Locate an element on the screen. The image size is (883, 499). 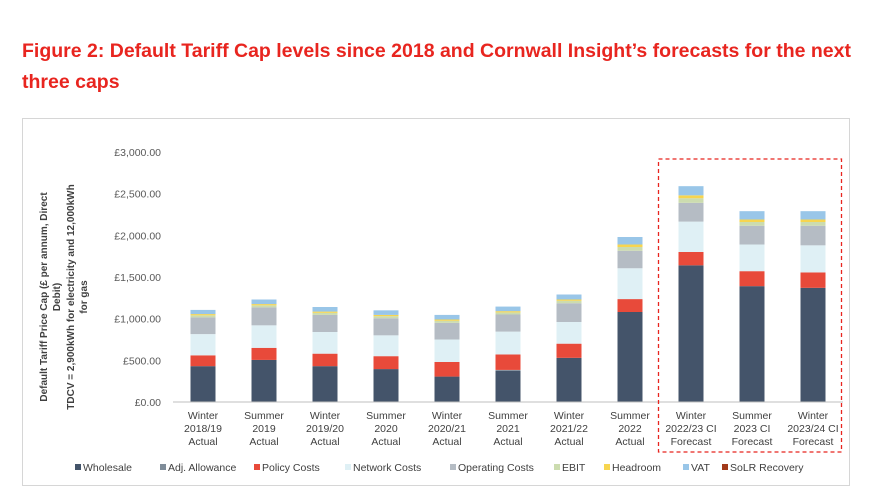
x-tick-label: Winter 2022/23 CI Forecast is located at coordinates (690, 429).